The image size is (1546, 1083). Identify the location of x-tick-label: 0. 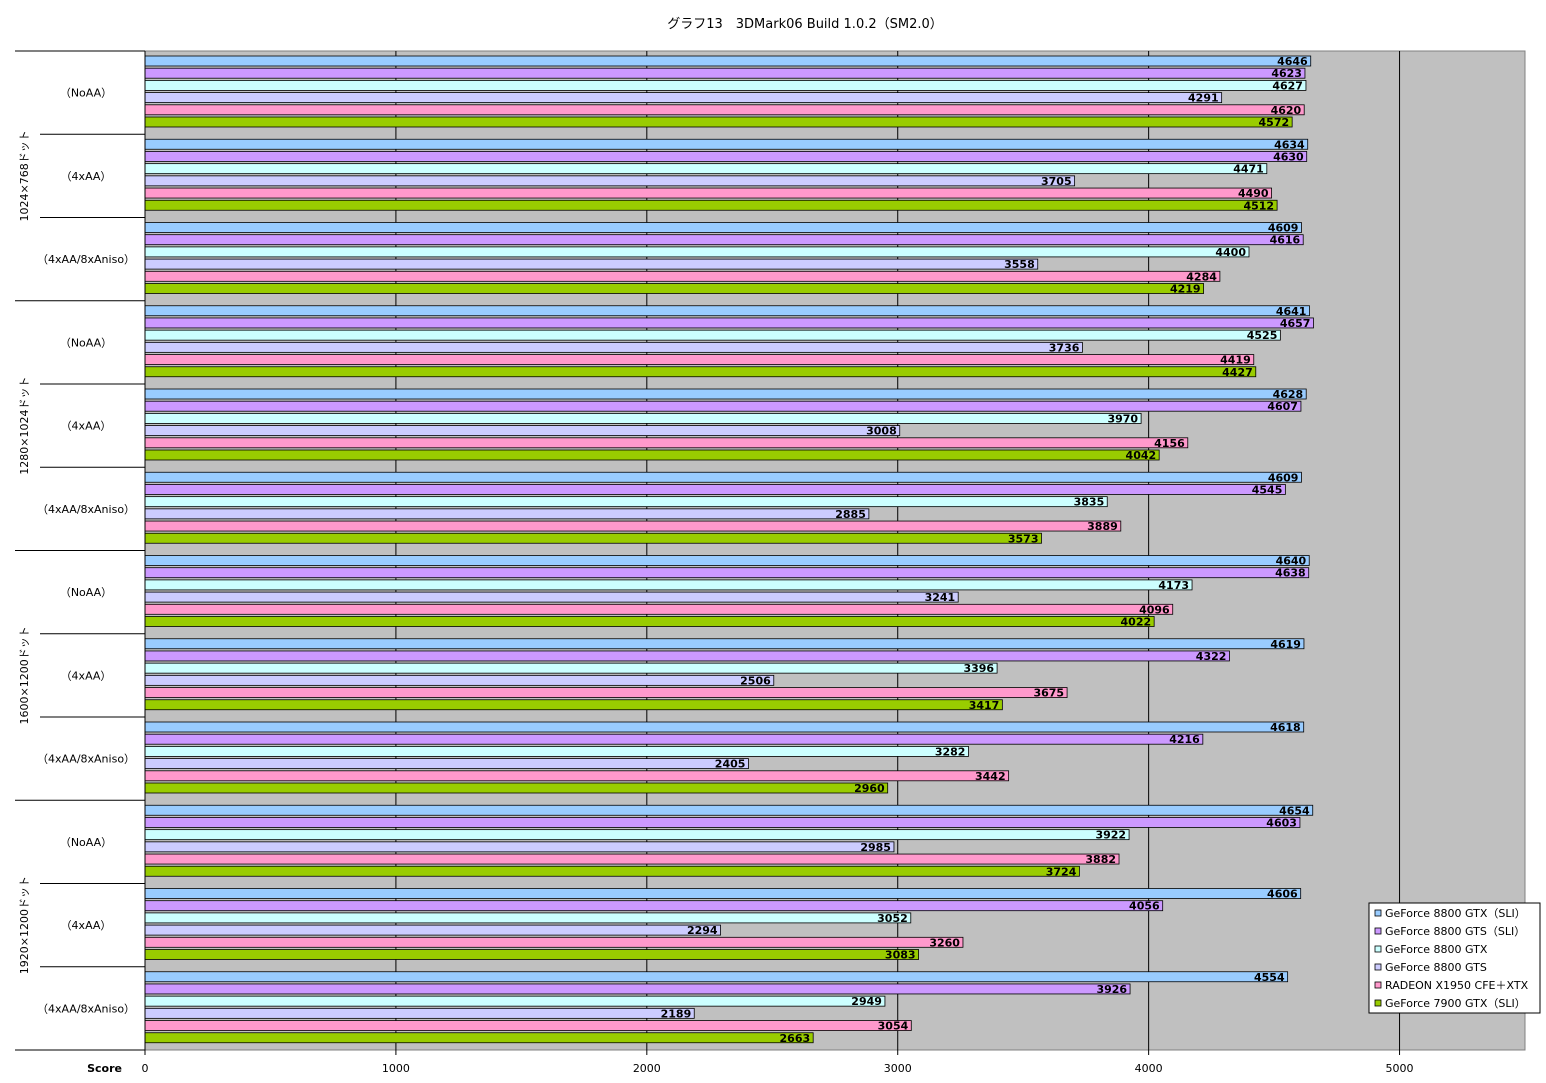
(145, 1068).